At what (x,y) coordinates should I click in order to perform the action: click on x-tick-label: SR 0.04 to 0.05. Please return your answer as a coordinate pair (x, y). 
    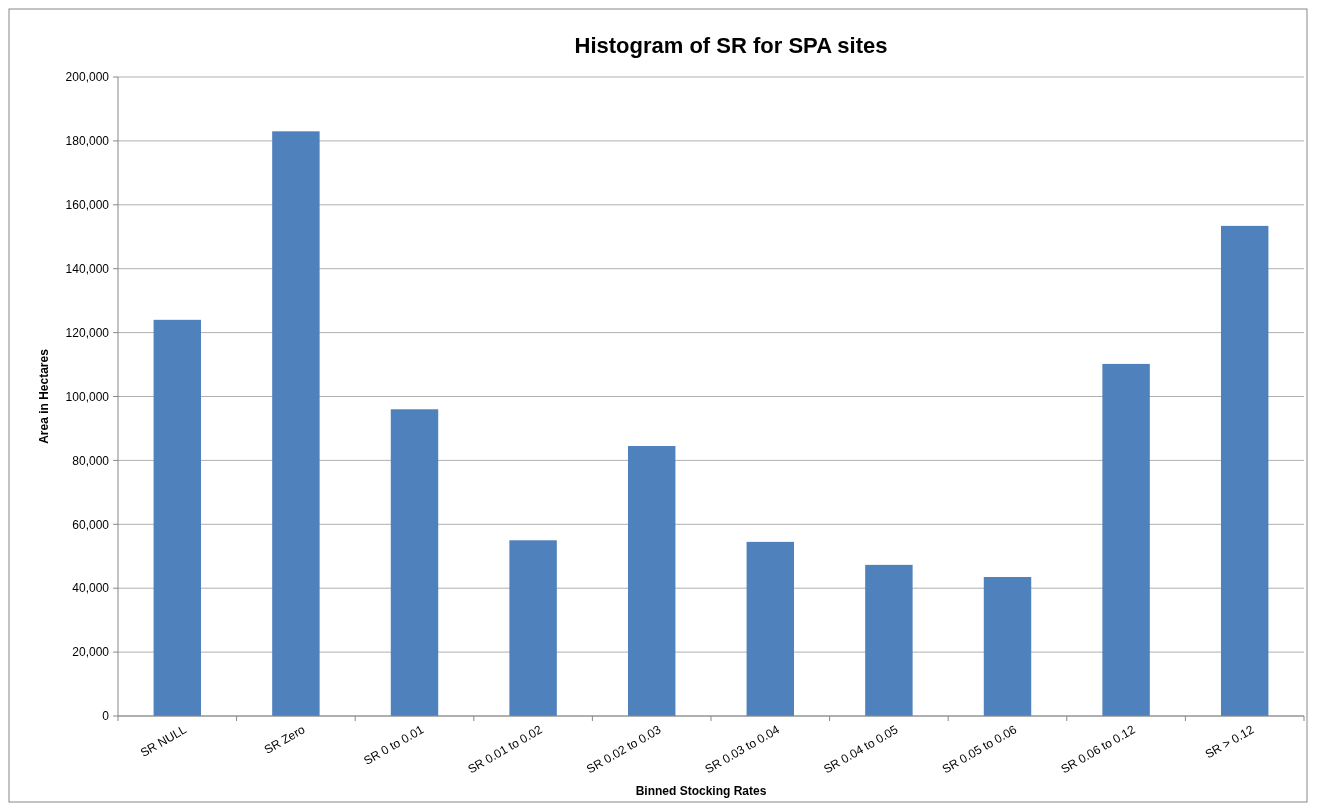
    Looking at the image, I should click on (861, 749).